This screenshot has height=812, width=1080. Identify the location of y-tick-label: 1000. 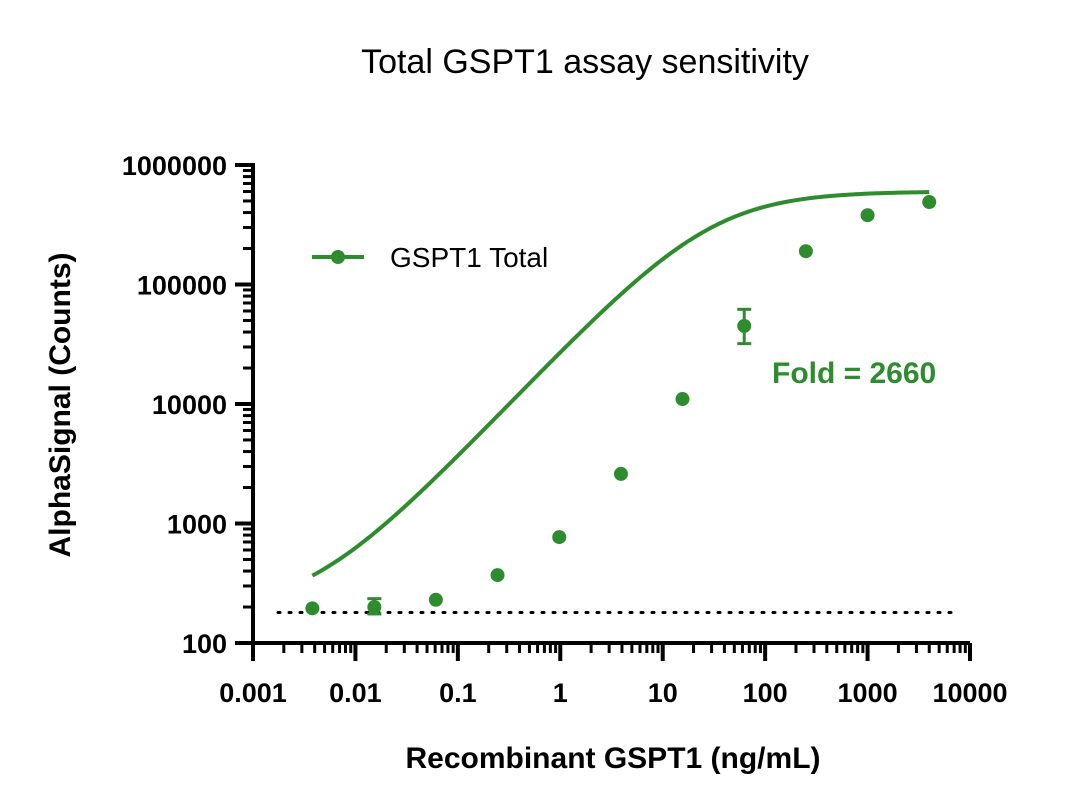
(197, 525).